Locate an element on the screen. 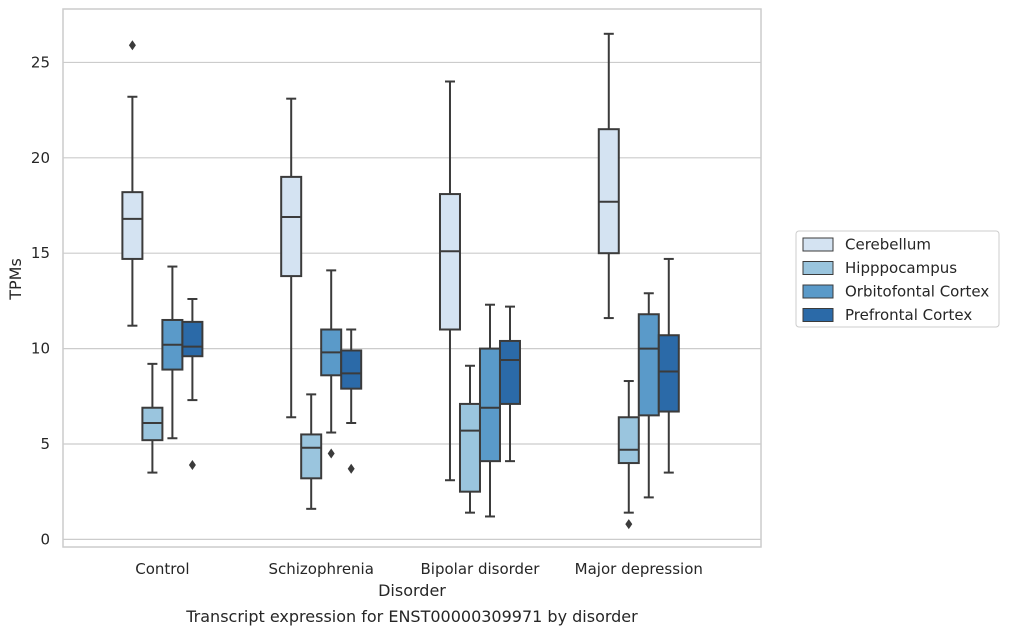 The image size is (1009, 634). y-tick-label: 0 is located at coordinates (45, 539).